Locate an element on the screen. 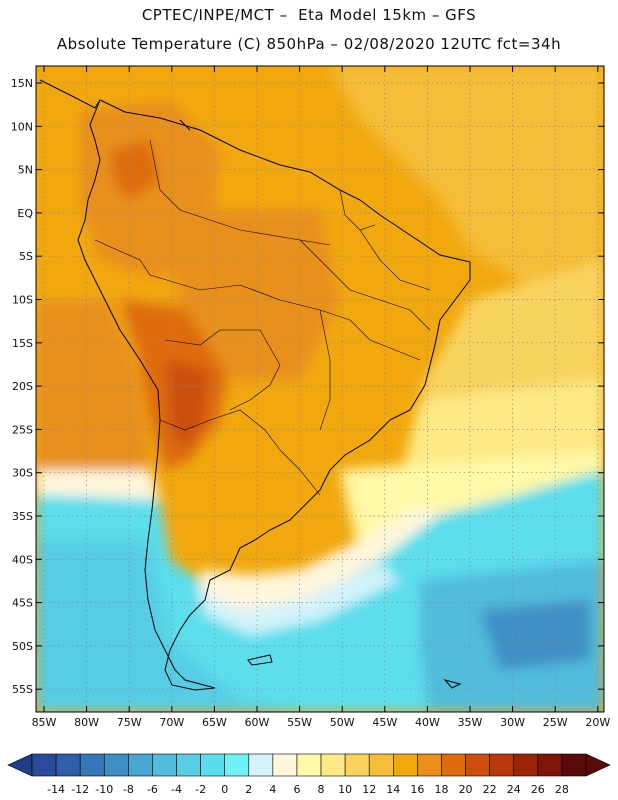  lon-label: 40W is located at coordinates (427, 722).